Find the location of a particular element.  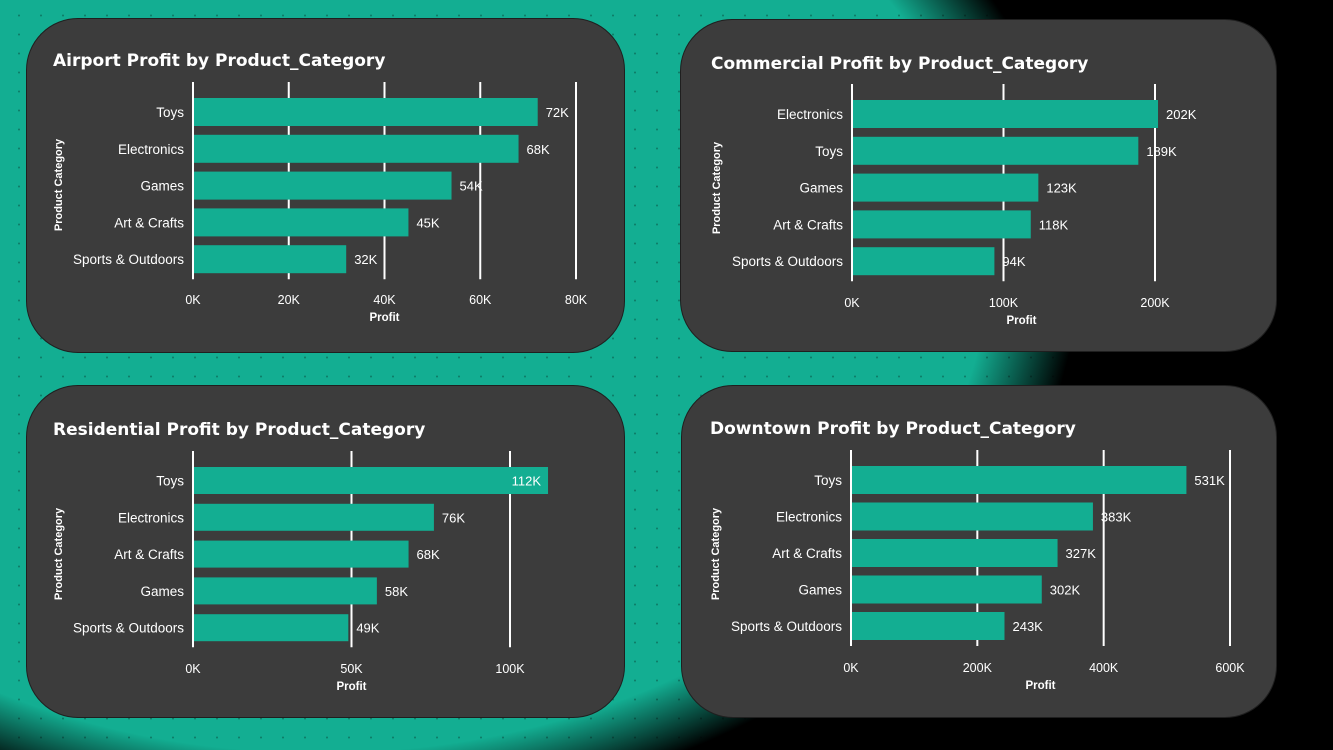

data-label: 76K is located at coordinates (453, 517).